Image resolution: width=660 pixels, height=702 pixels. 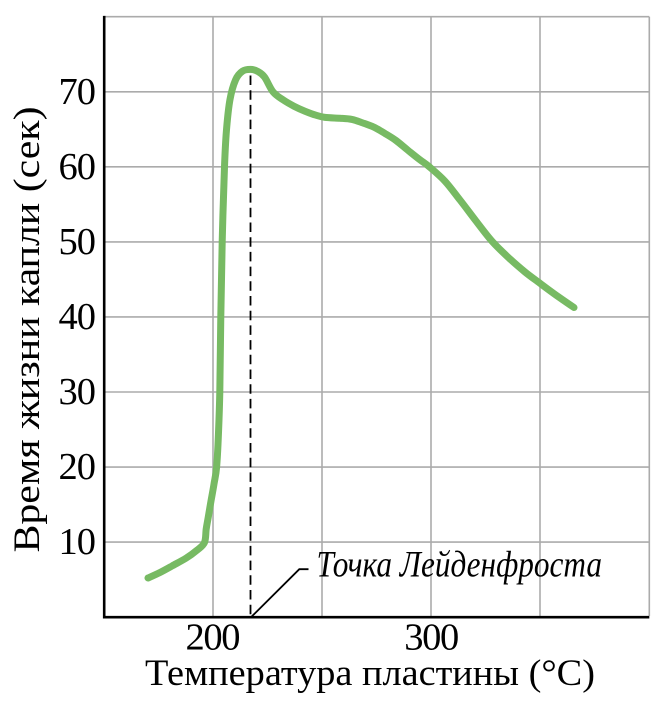 What do you see at coordinates (78, 242) in the screenshot?
I see `svg-text: 50` at bounding box center [78, 242].